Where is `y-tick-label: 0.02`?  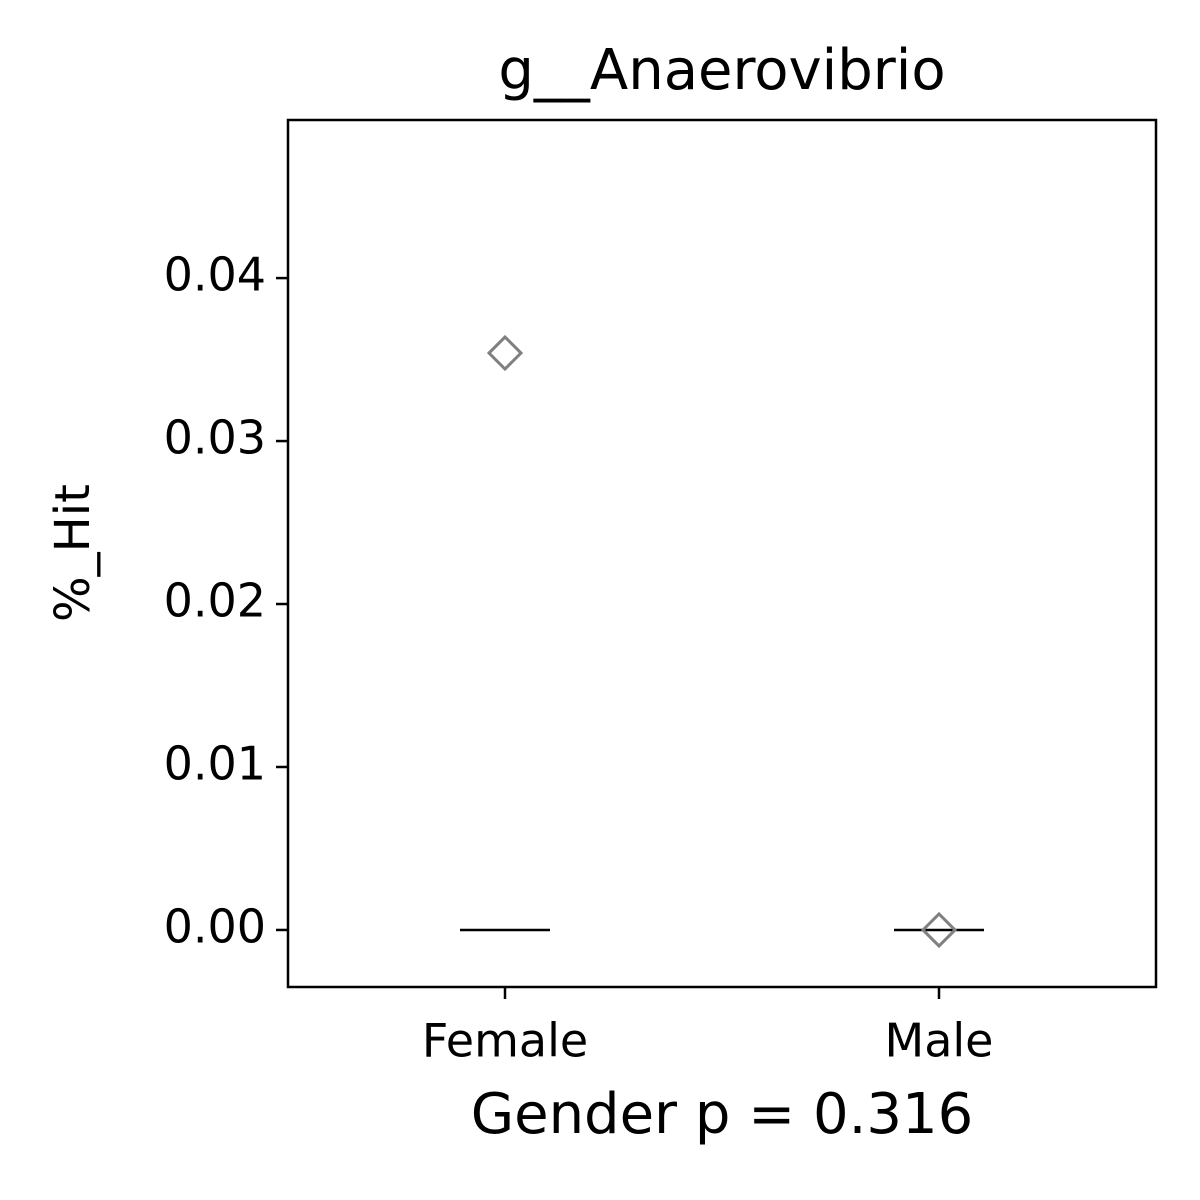
y-tick-label: 0.02 is located at coordinates (215, 601).